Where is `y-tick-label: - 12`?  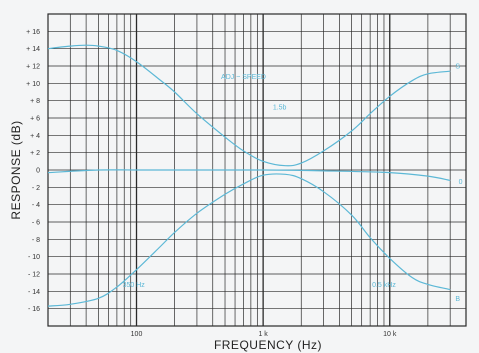 y-tick-label: - 12 is located at coordinates (34, 275).